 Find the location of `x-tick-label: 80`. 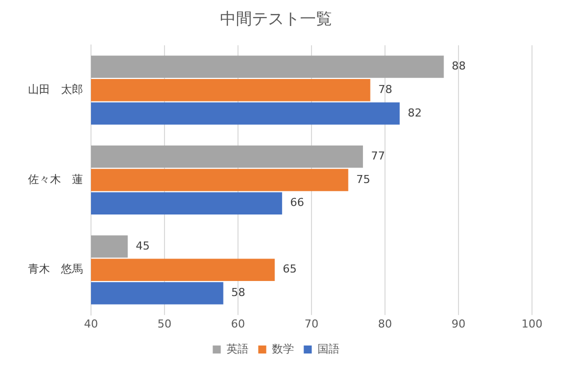

x-tick-label: 80 is located at coordinates (385, 323).